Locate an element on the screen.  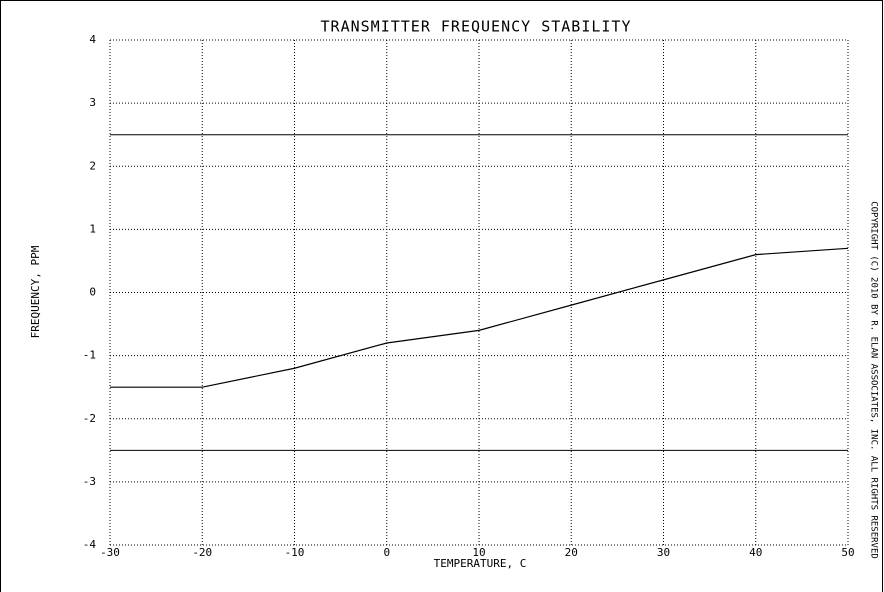
x-tick-label: 40 is located at coordinates (755, 552).